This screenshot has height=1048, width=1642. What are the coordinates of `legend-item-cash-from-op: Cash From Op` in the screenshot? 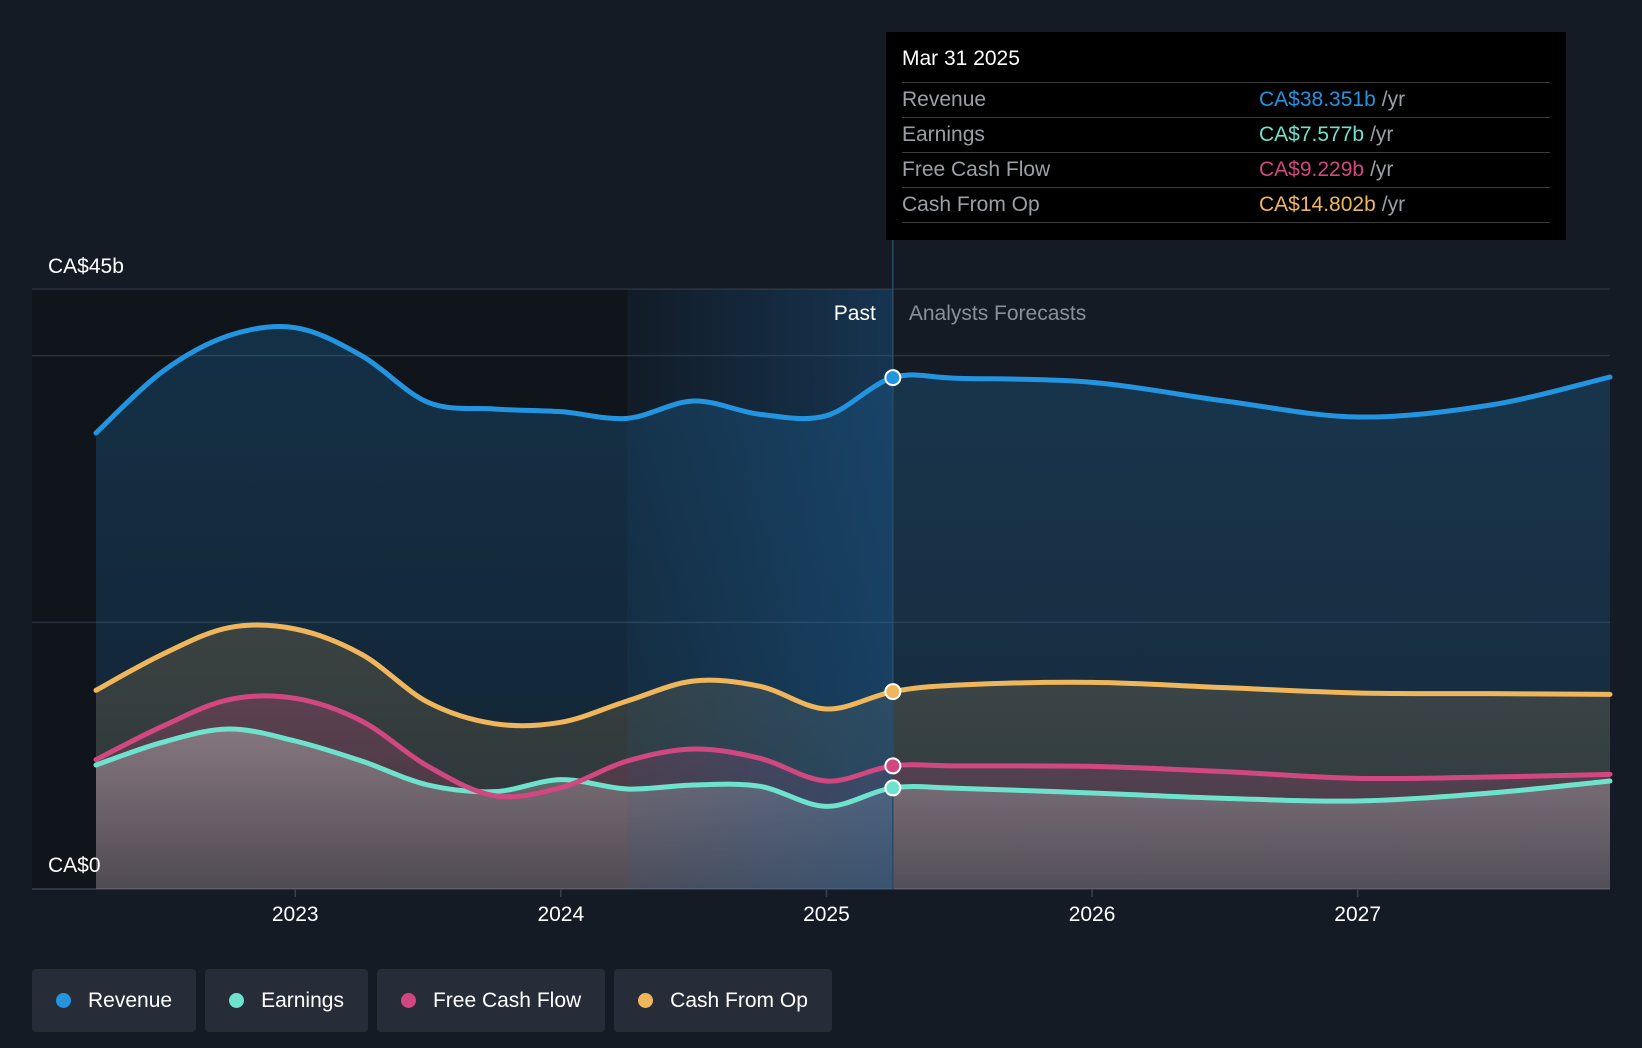 It's located at (723, 1000).